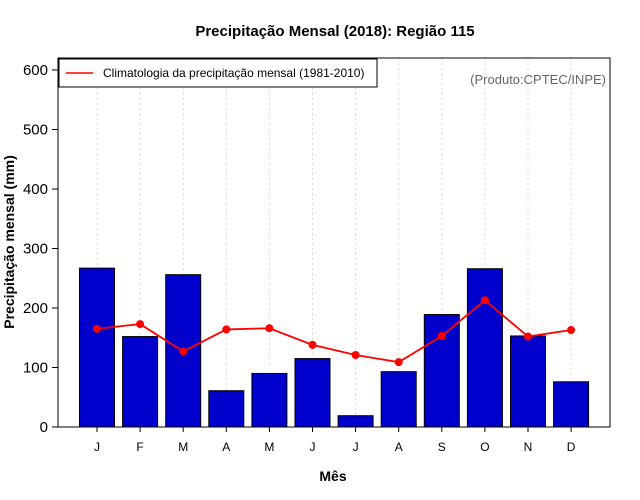 This screenshot has width=640, height=500. Describe the element at coordinates (35, 249) in the screenshot. I see `y-tick-label: 300` at that location.